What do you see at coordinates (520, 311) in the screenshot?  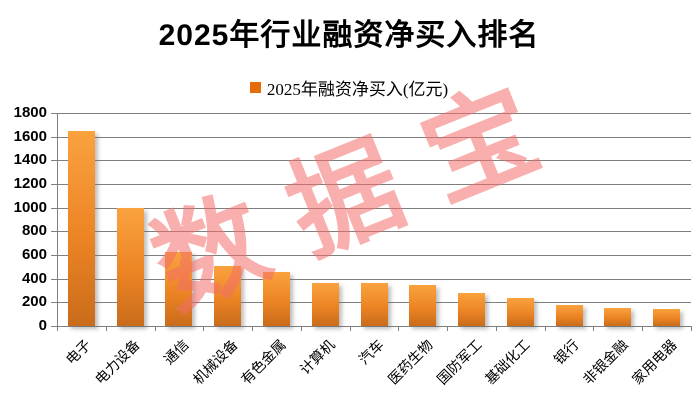 I see `bar-基础化工` at bounding box center [520, 311].